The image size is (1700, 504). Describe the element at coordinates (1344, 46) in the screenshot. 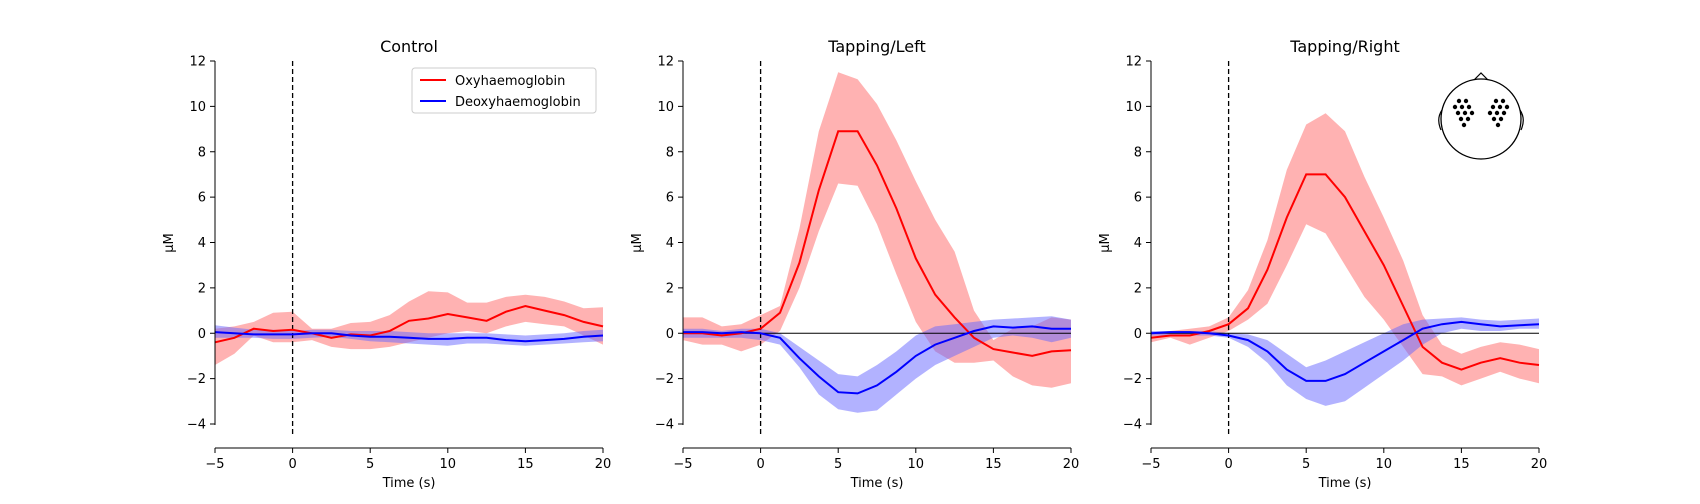

I see `panel-title: Tapping/Right` at that location.